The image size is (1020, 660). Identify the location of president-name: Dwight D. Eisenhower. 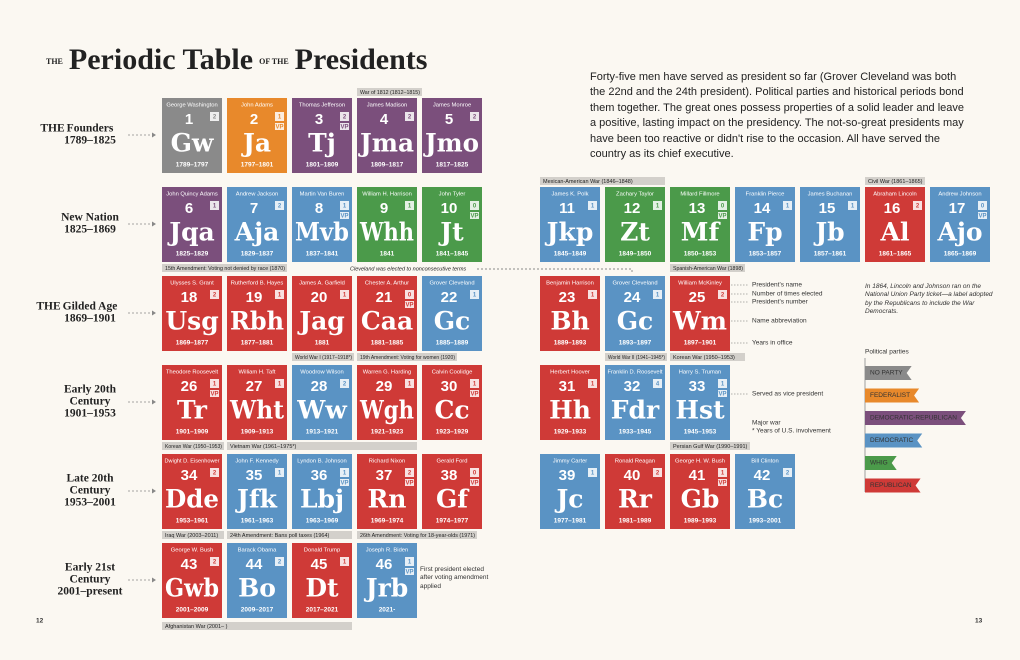
(192, 462).